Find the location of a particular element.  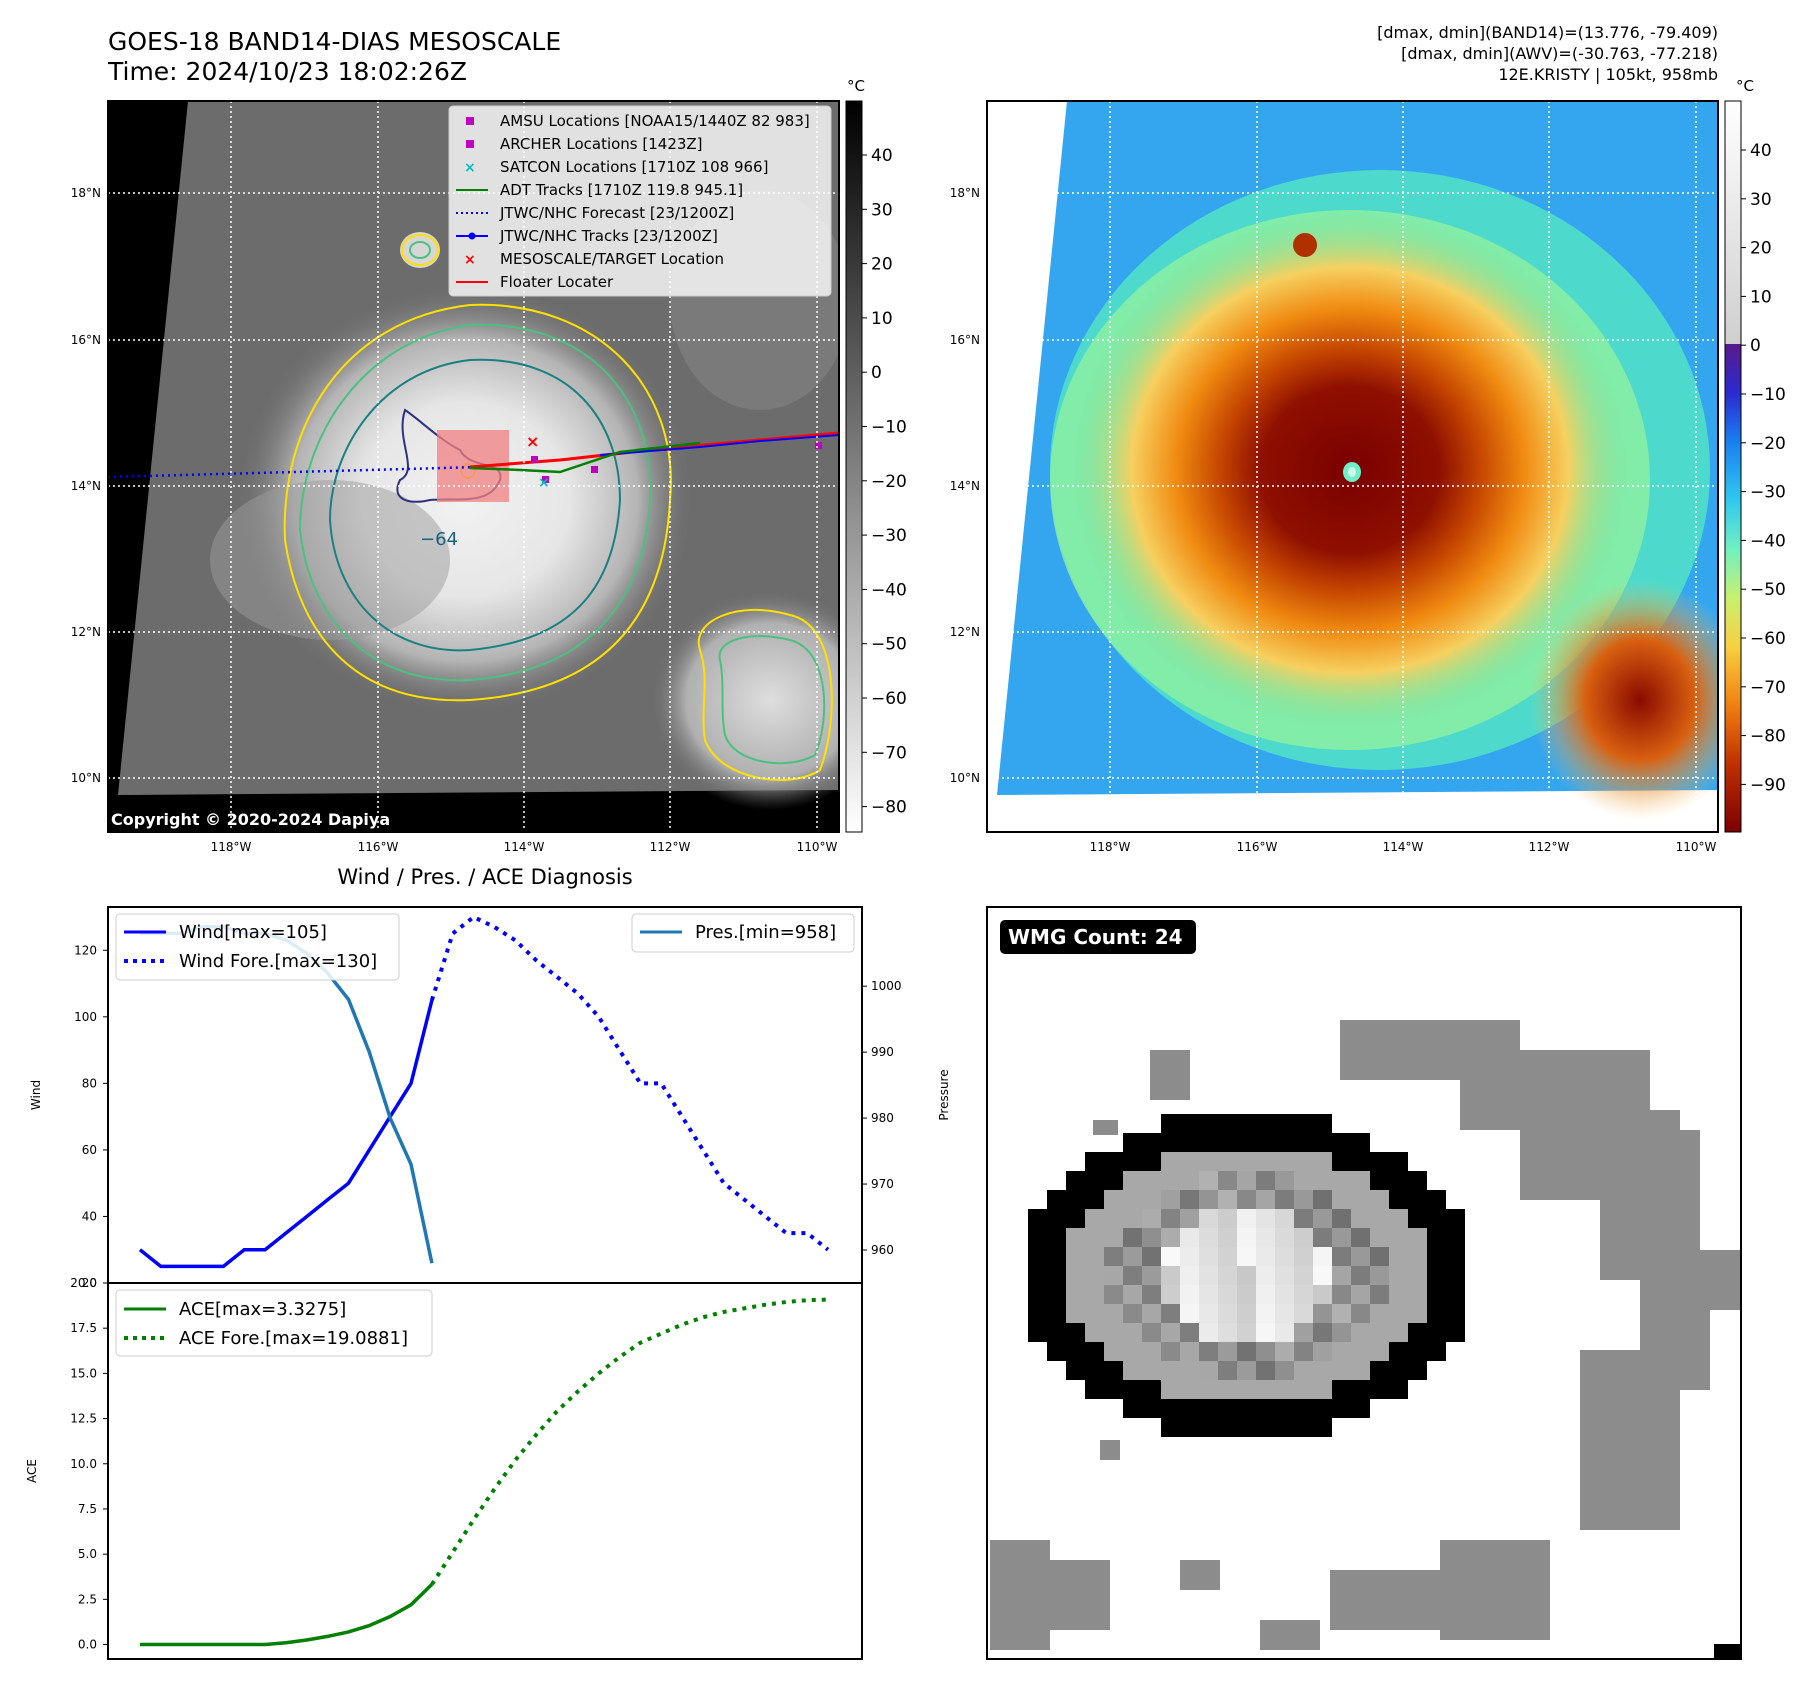

wmg-cloud-cell is located at coordinates (1495, 1590).